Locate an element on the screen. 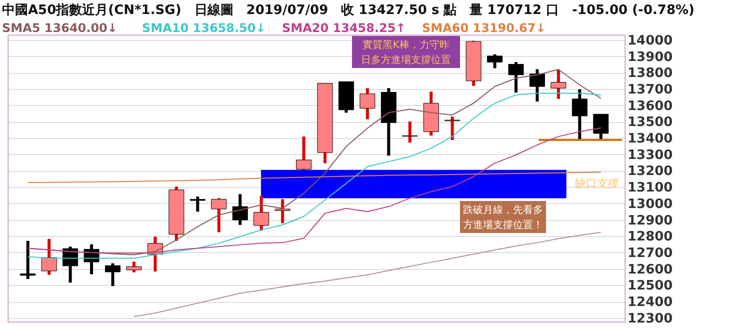 Image resolution: width=740 pixels, height=329 pixels. y-tick-label: 13400 is located at coordinates (650, 139).